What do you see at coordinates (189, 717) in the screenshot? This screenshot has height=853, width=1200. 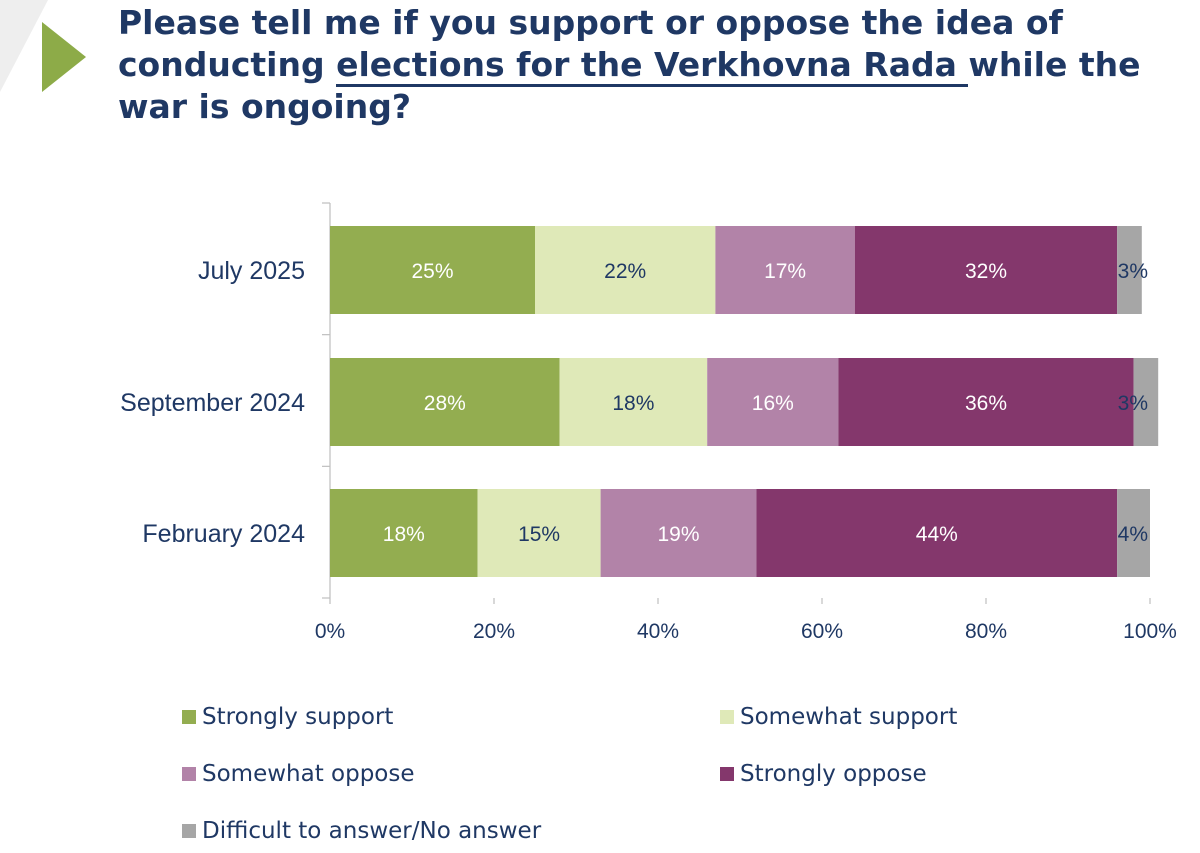 I see `legend-swatch-strongly-support` at bounding box center [189, 717].